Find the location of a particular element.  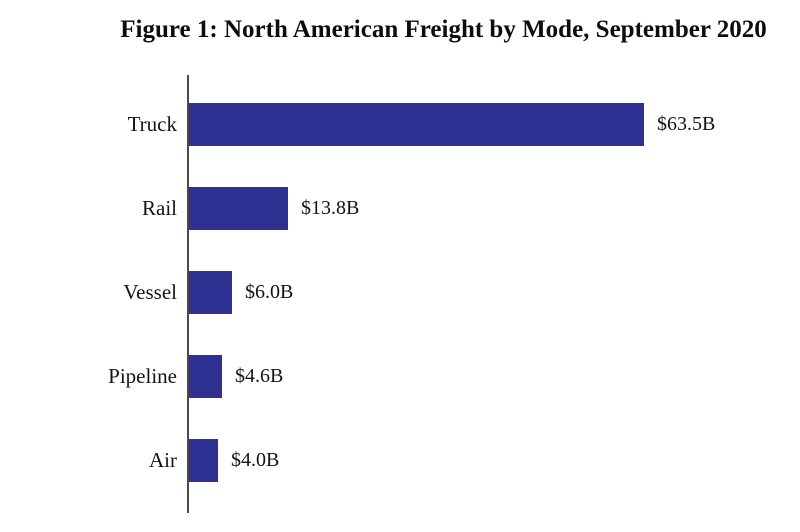

value-label: $4.0B is located at coordinates (255, 460).